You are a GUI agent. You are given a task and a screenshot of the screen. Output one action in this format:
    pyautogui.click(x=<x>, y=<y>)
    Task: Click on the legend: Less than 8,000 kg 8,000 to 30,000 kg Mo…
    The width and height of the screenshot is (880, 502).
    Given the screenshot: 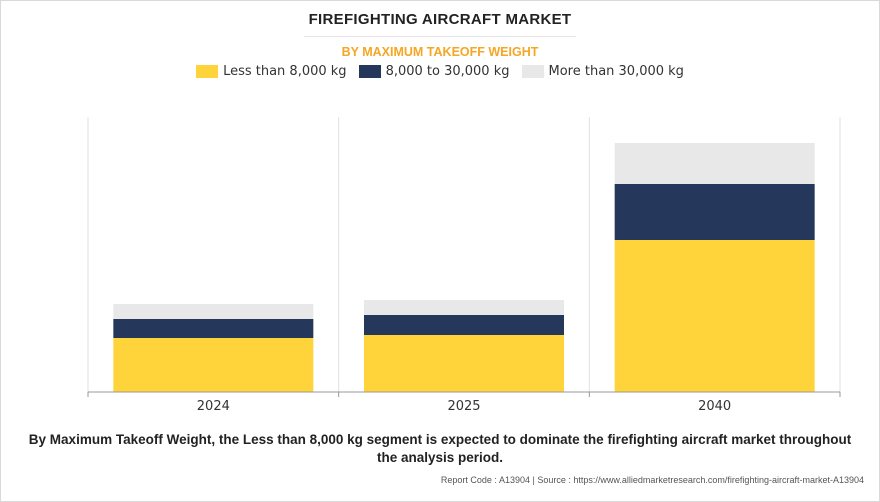 What is the action you would take?
    pyautogui.click(x=440, y=71)
    